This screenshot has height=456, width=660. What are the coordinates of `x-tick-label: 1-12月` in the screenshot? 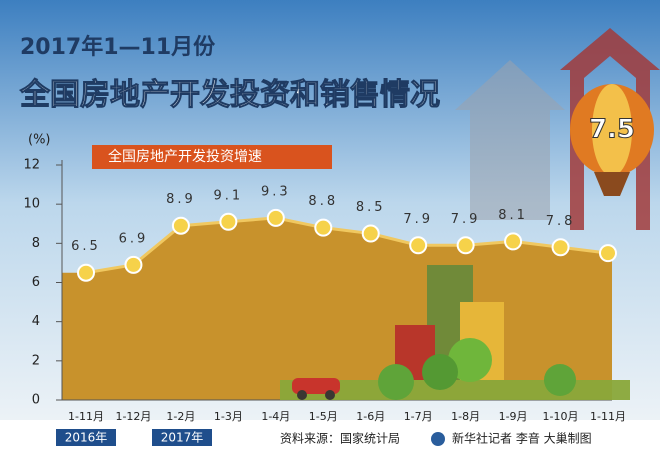 It's located at (133, 416).